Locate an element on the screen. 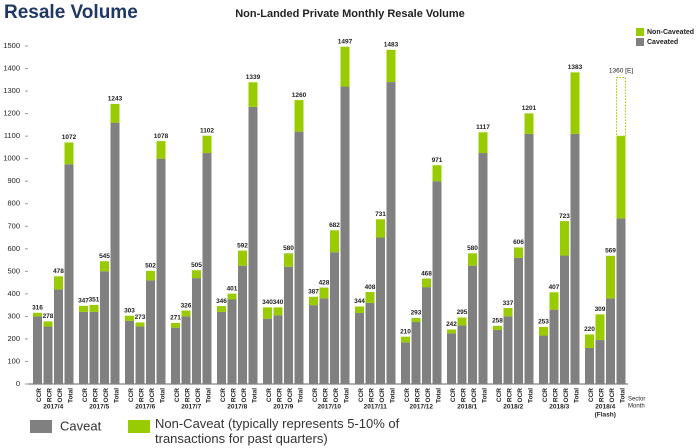 Image resolution: width=700 pixels, height=448 pixels. total-label: 971 is located at coordinates (437, 160).